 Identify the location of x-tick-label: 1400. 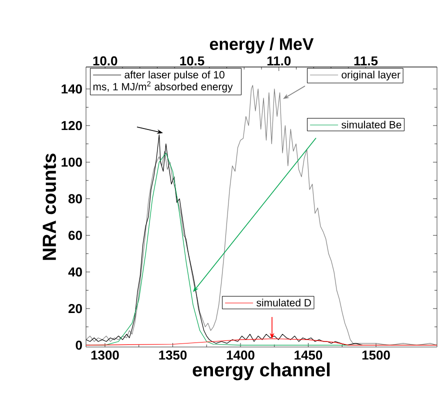
(240, 355).